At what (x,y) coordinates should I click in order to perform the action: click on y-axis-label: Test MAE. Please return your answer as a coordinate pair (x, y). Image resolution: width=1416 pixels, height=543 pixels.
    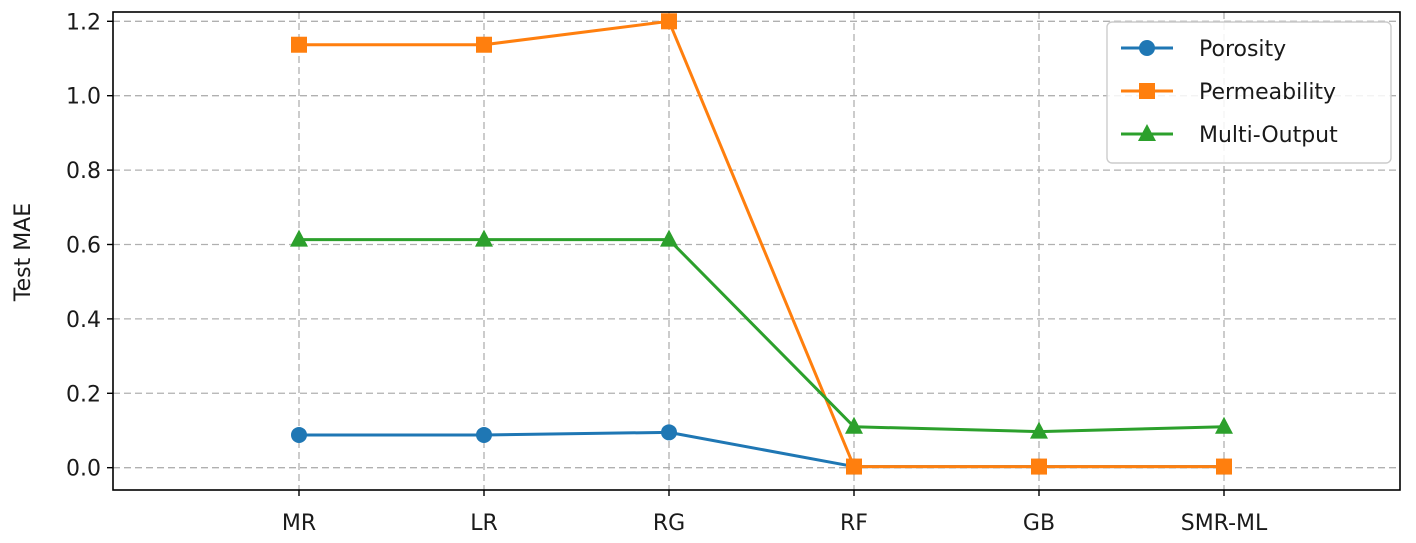
    Looking at the image, I should click on (23, 252).